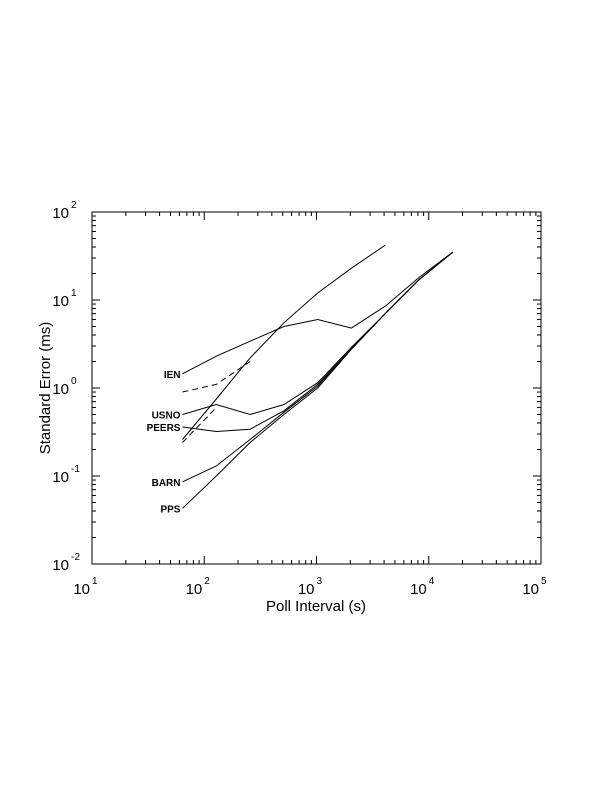 The width and height of the screenshot is (612, 792). I want to click on x-tick-label: 10 5, so click(534, 587).